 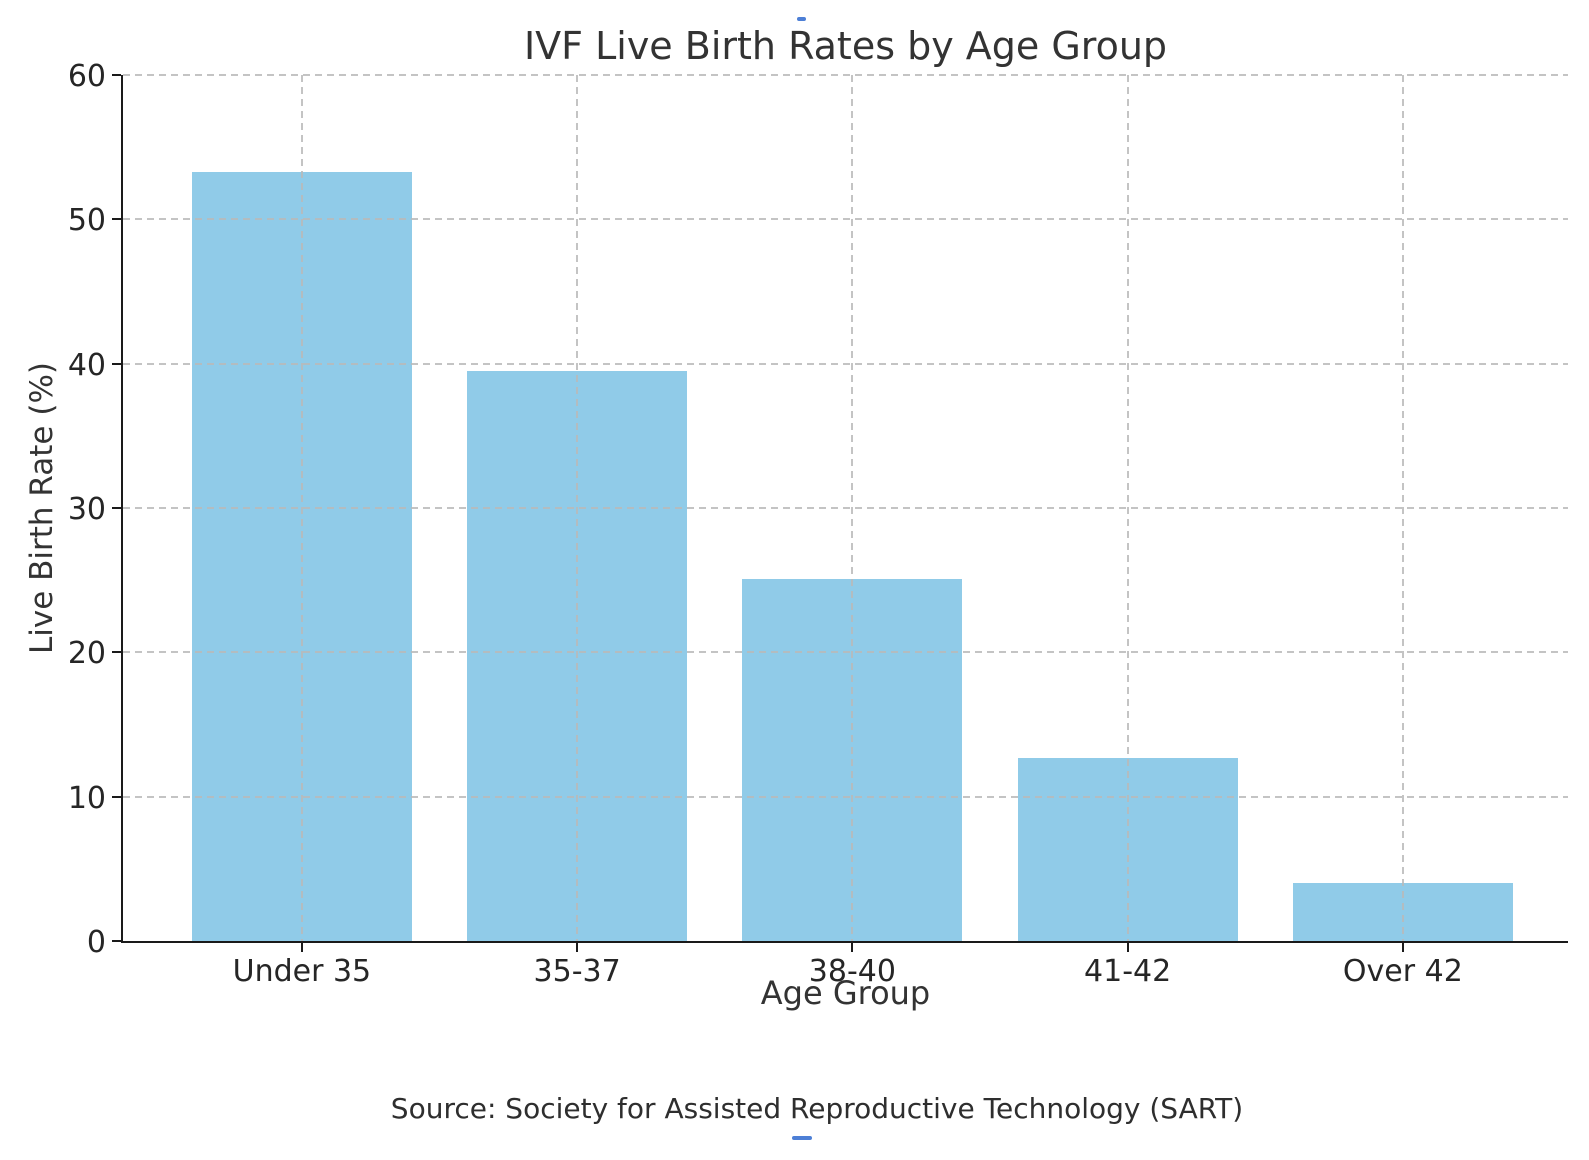 I want to click on cursor-artifact-underline-icon, so click(x=802, y=1138).